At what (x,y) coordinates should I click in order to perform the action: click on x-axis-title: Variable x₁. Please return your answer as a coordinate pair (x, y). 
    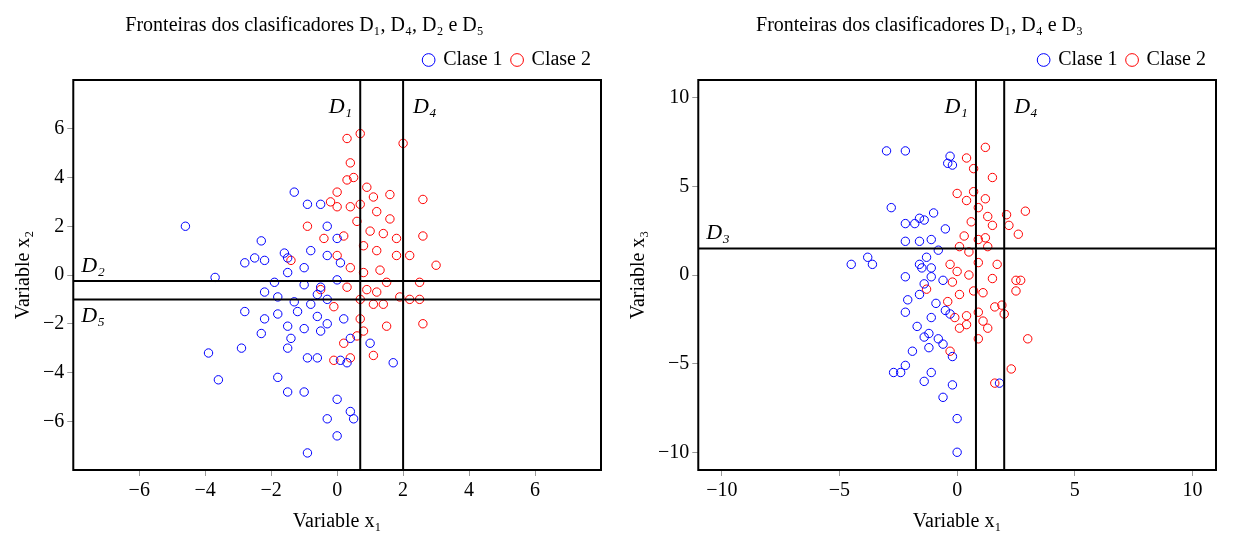
    Looking at the image, I should click on (337, 520).